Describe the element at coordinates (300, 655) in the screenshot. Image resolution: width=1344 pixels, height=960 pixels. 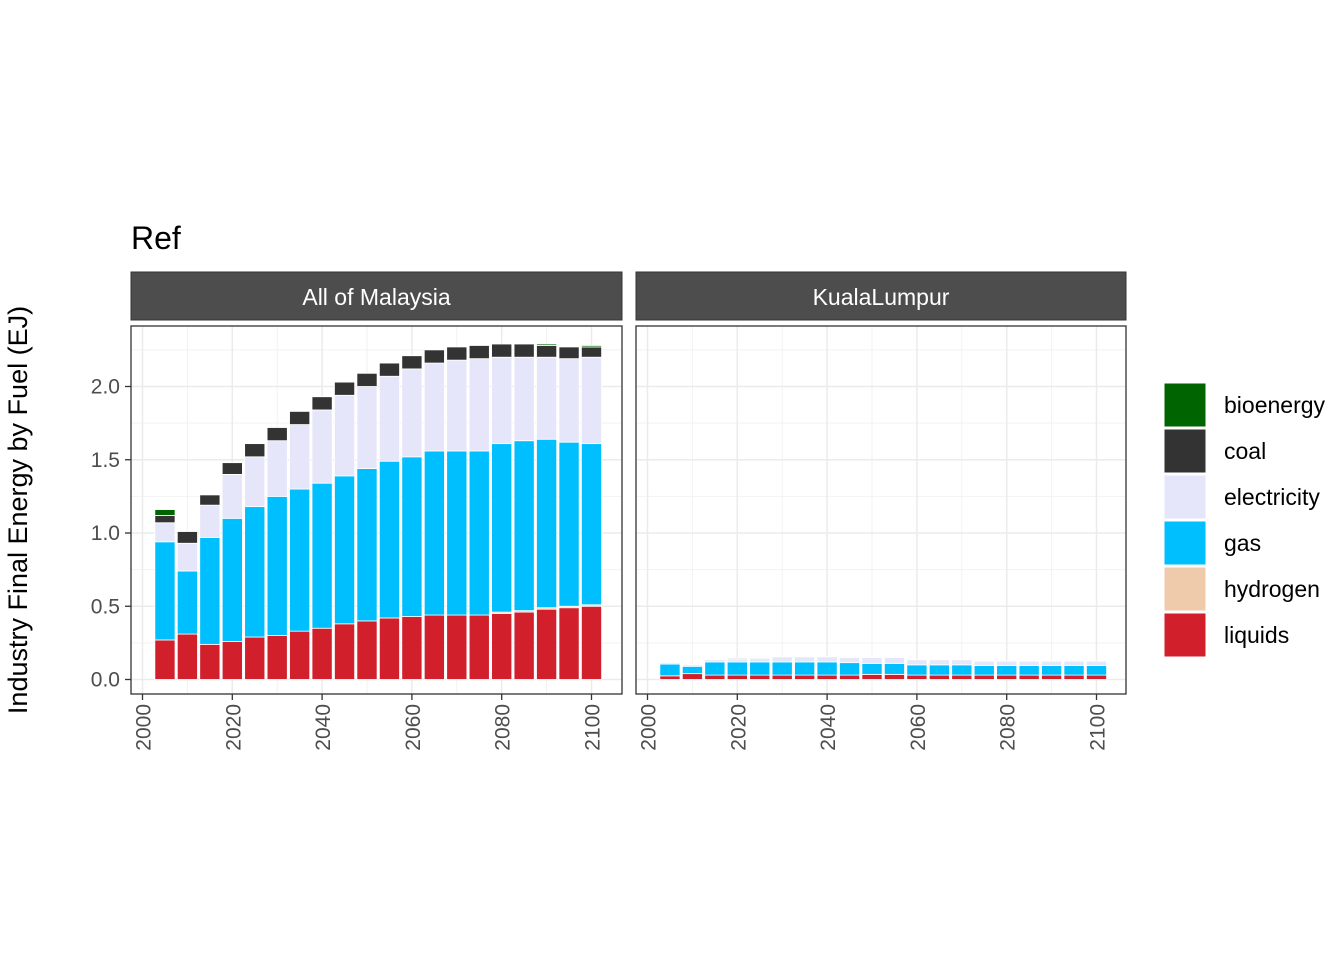
I see `bar-liquids-2035` at that location.